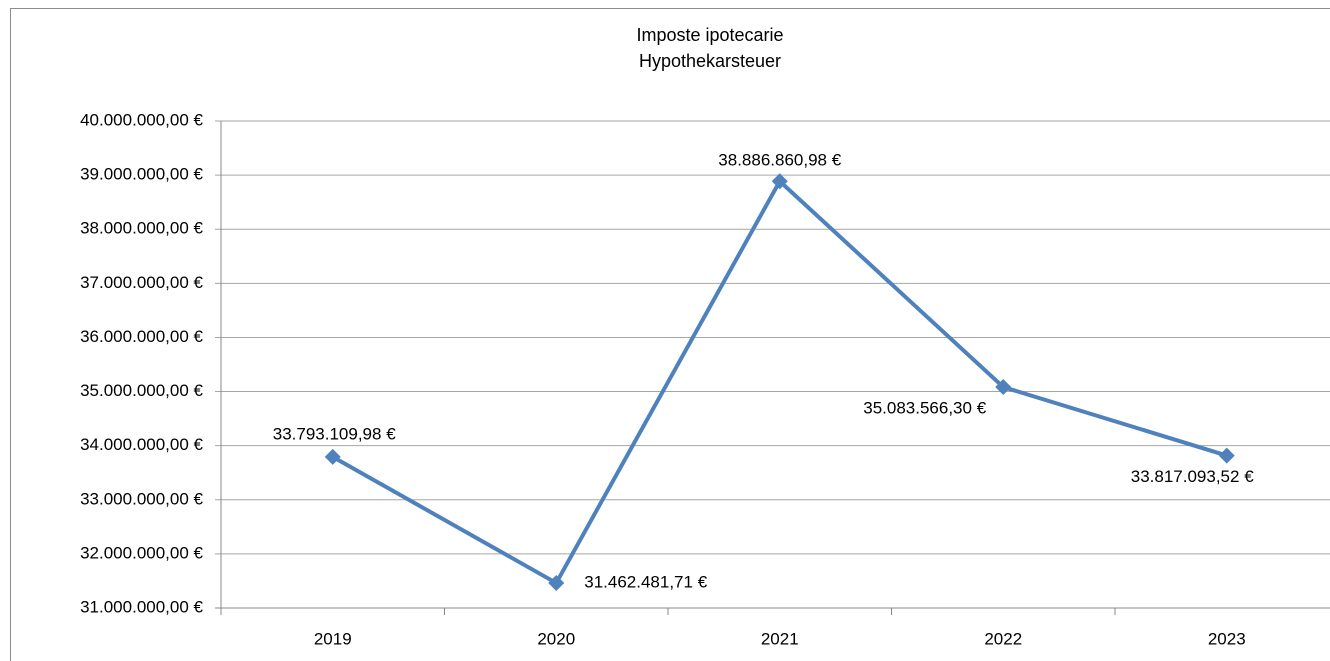 This screenshot has height=661, width=1330. Describe the element at coordinates (645, 581) in the screenshot. I see `data-label: 31.462.481,71 €` at that location.